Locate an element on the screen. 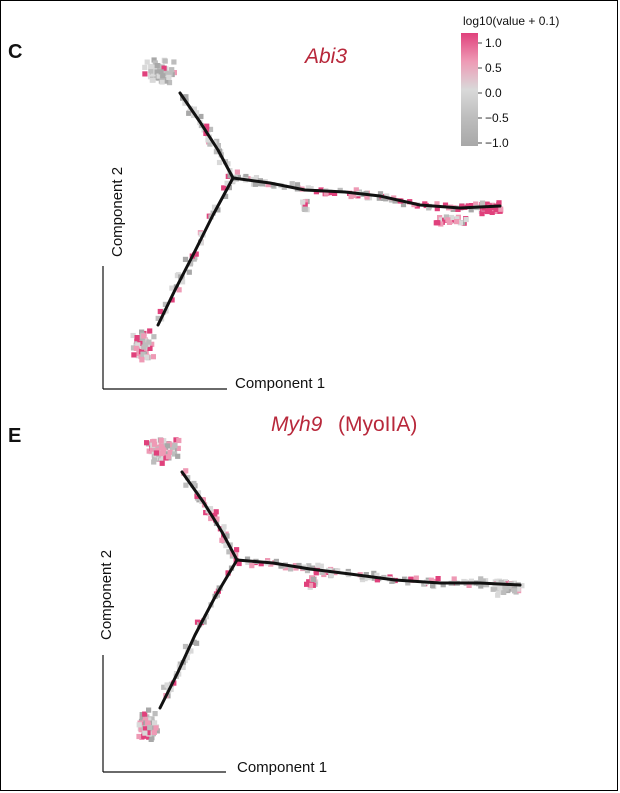 The image size is (620, 793). panel-letter-c: C is located at coordinates (15, 52).